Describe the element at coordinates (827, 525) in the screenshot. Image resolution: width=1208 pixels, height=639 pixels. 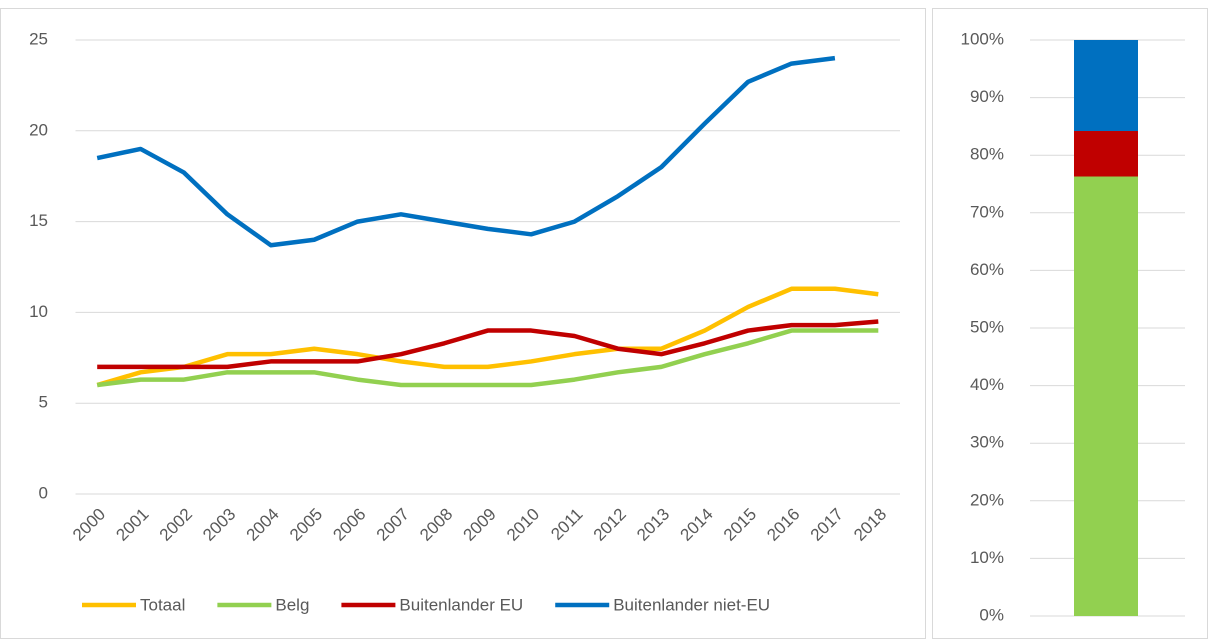
I see `x-tick-label: 2017` at that location.